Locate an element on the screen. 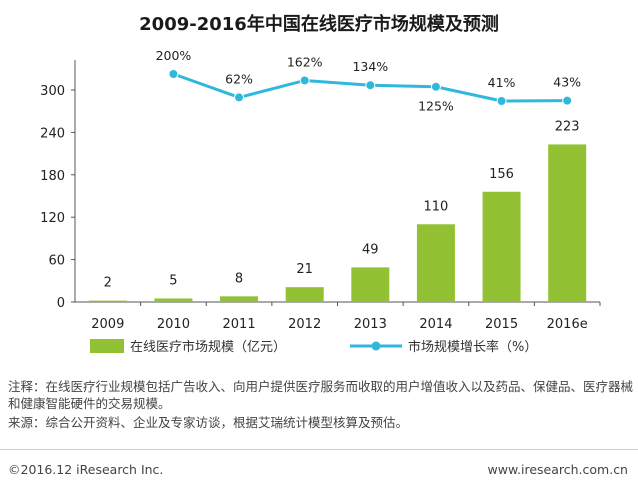 This screenshot has width=638, height=492. bar-value-label: 5 is located at coordinates (173, 280).